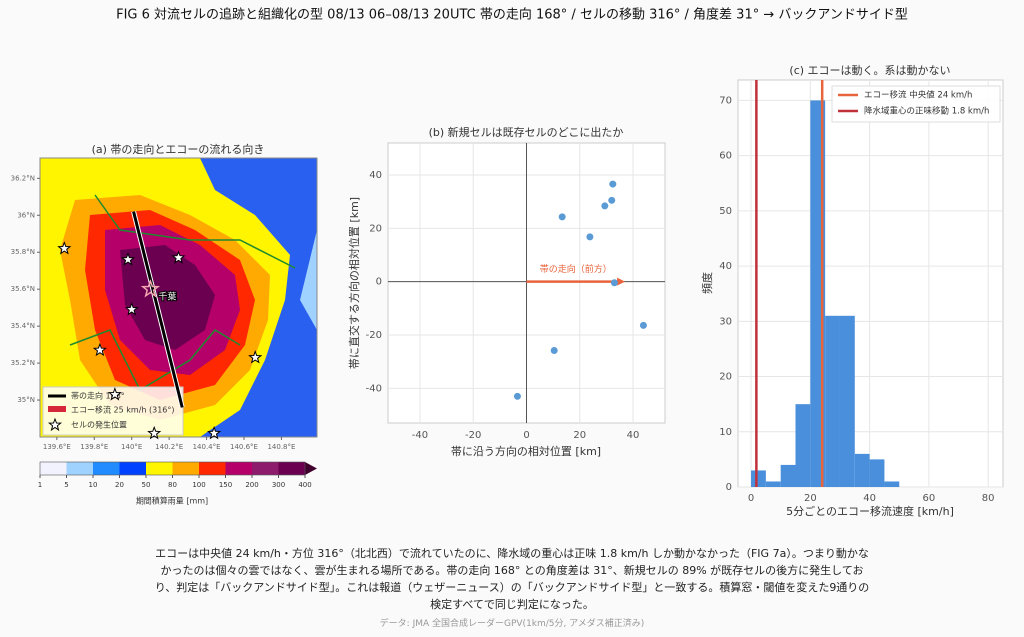  I want to click on y-tick-label: 50, so click(725, 211).